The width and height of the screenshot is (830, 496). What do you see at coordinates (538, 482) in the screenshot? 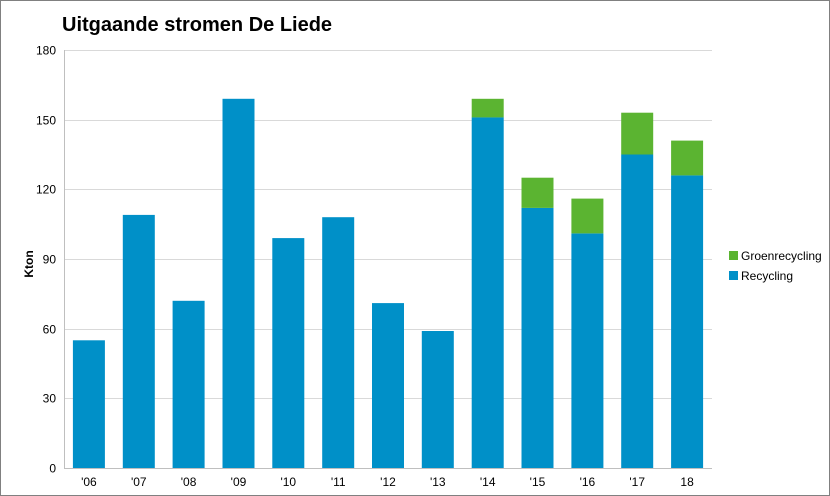
I see `x-tick-label: '15` at bounding box center [538, 482].